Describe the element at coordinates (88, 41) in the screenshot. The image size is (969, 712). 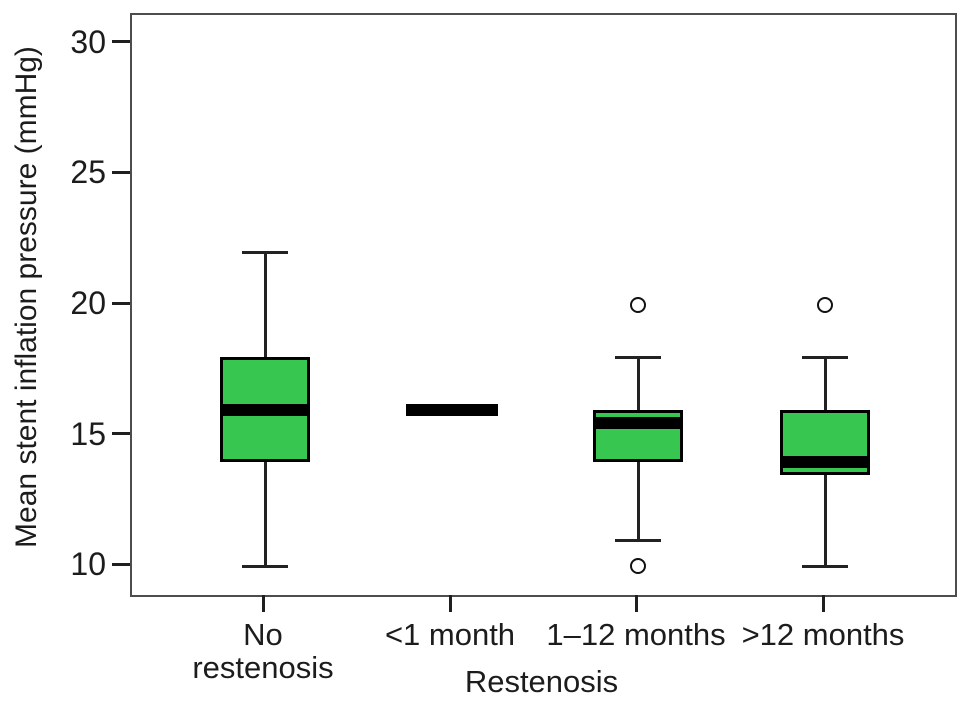
I see `y-tick-label: 30` at that location.